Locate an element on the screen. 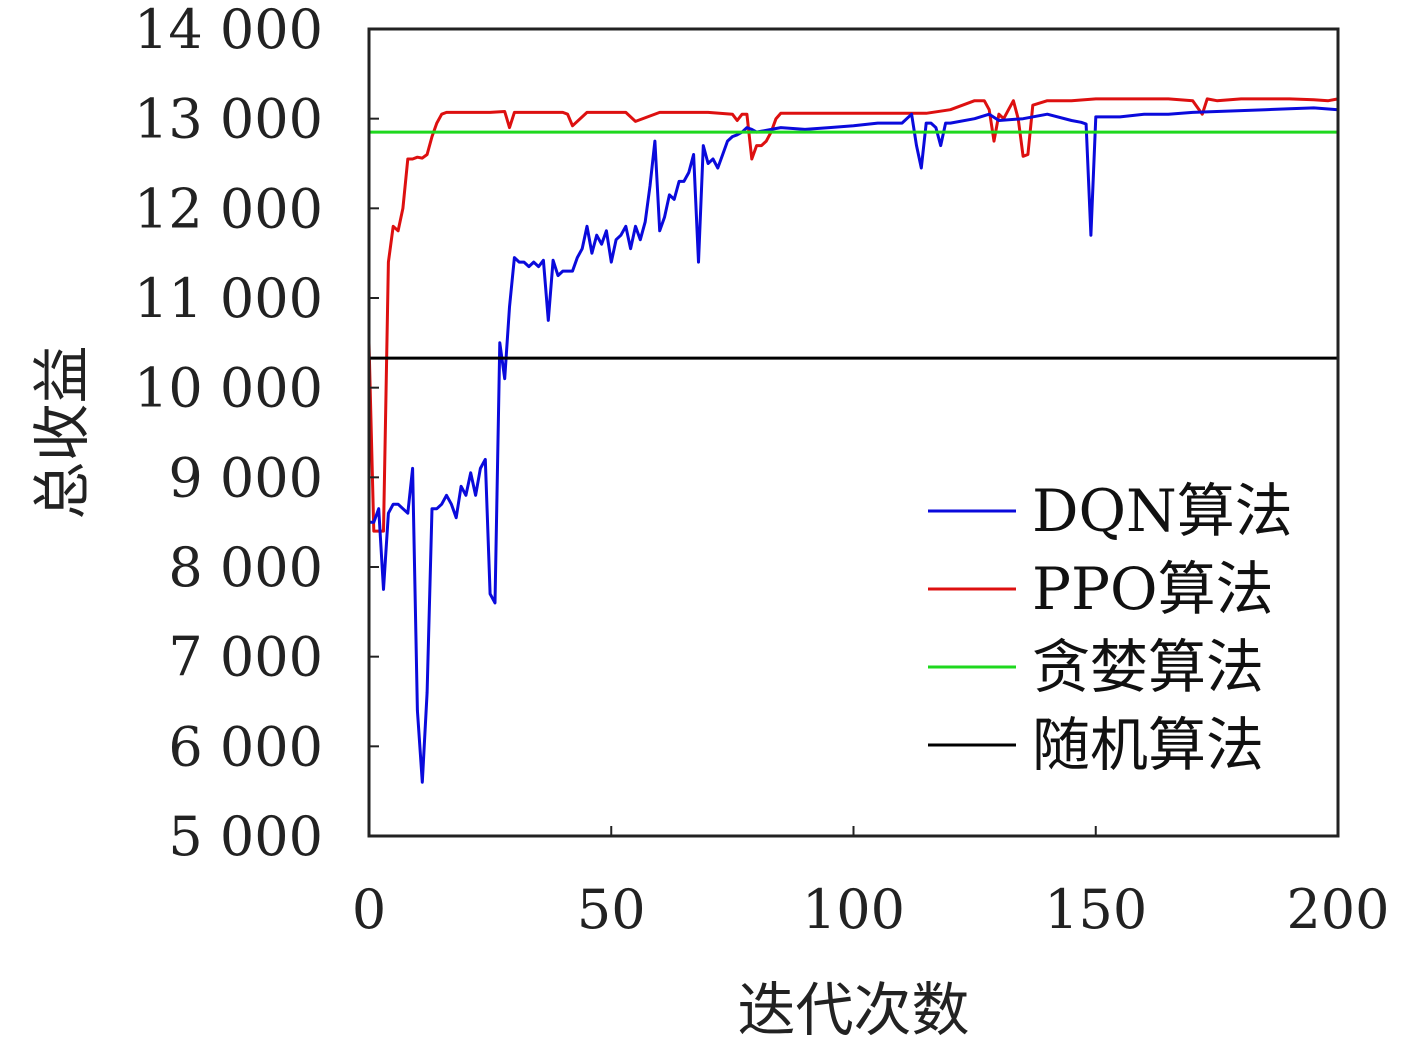  y-tick-label: 13 000 is located at coordinates (228, 119).